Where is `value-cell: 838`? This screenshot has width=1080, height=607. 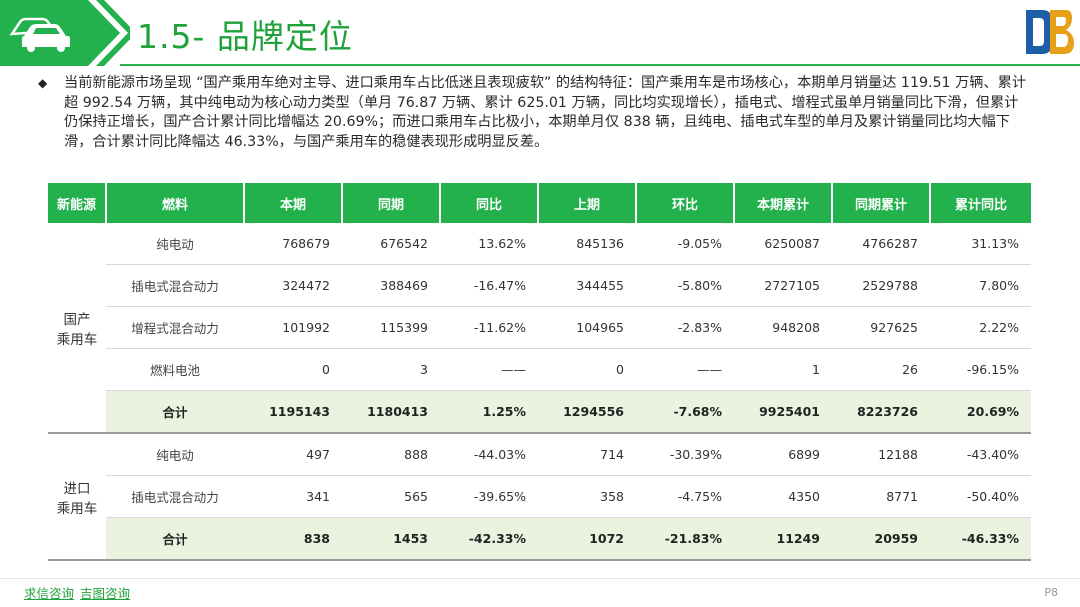 value-cell: 838 is located at coordinates (293, 539).